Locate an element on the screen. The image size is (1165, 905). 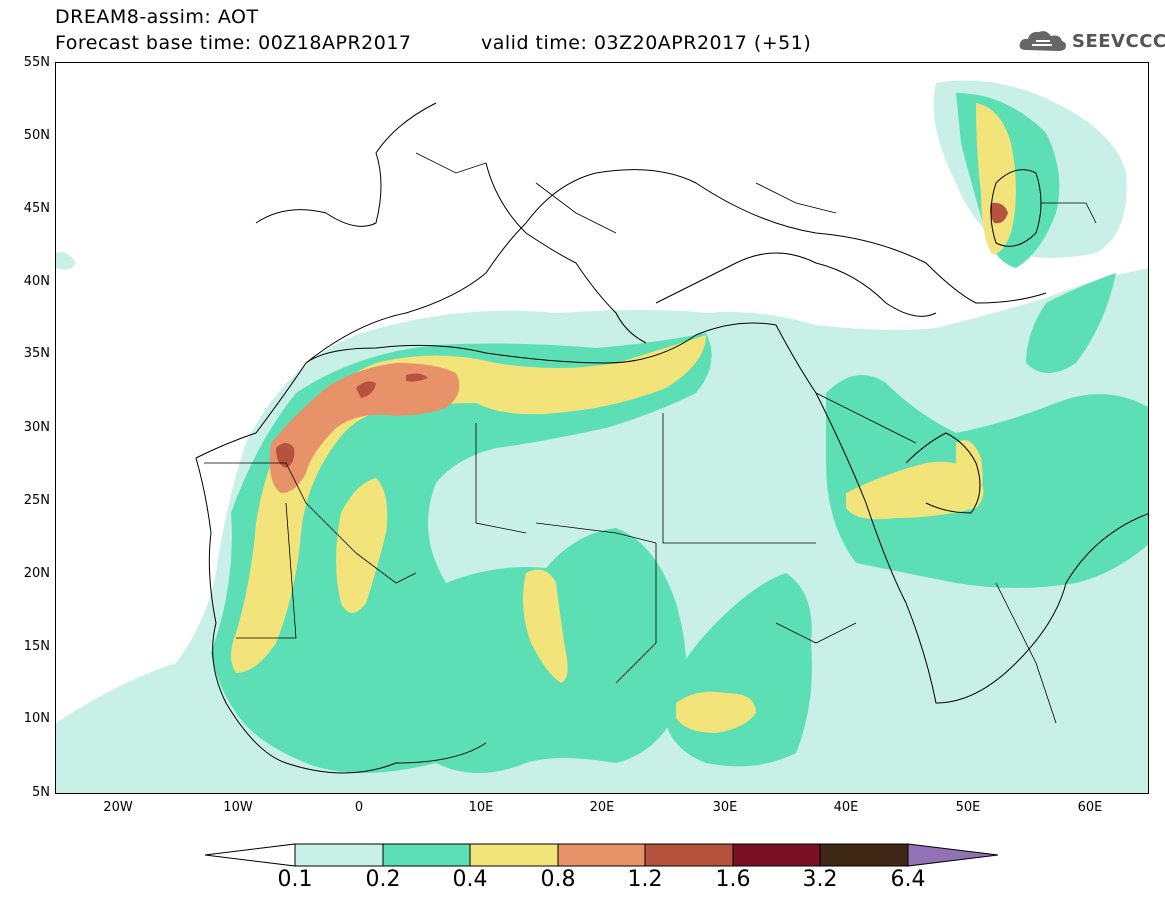
base-time: Forecast base time: 00Z18APR2017 is located at coordinates (233, 43).